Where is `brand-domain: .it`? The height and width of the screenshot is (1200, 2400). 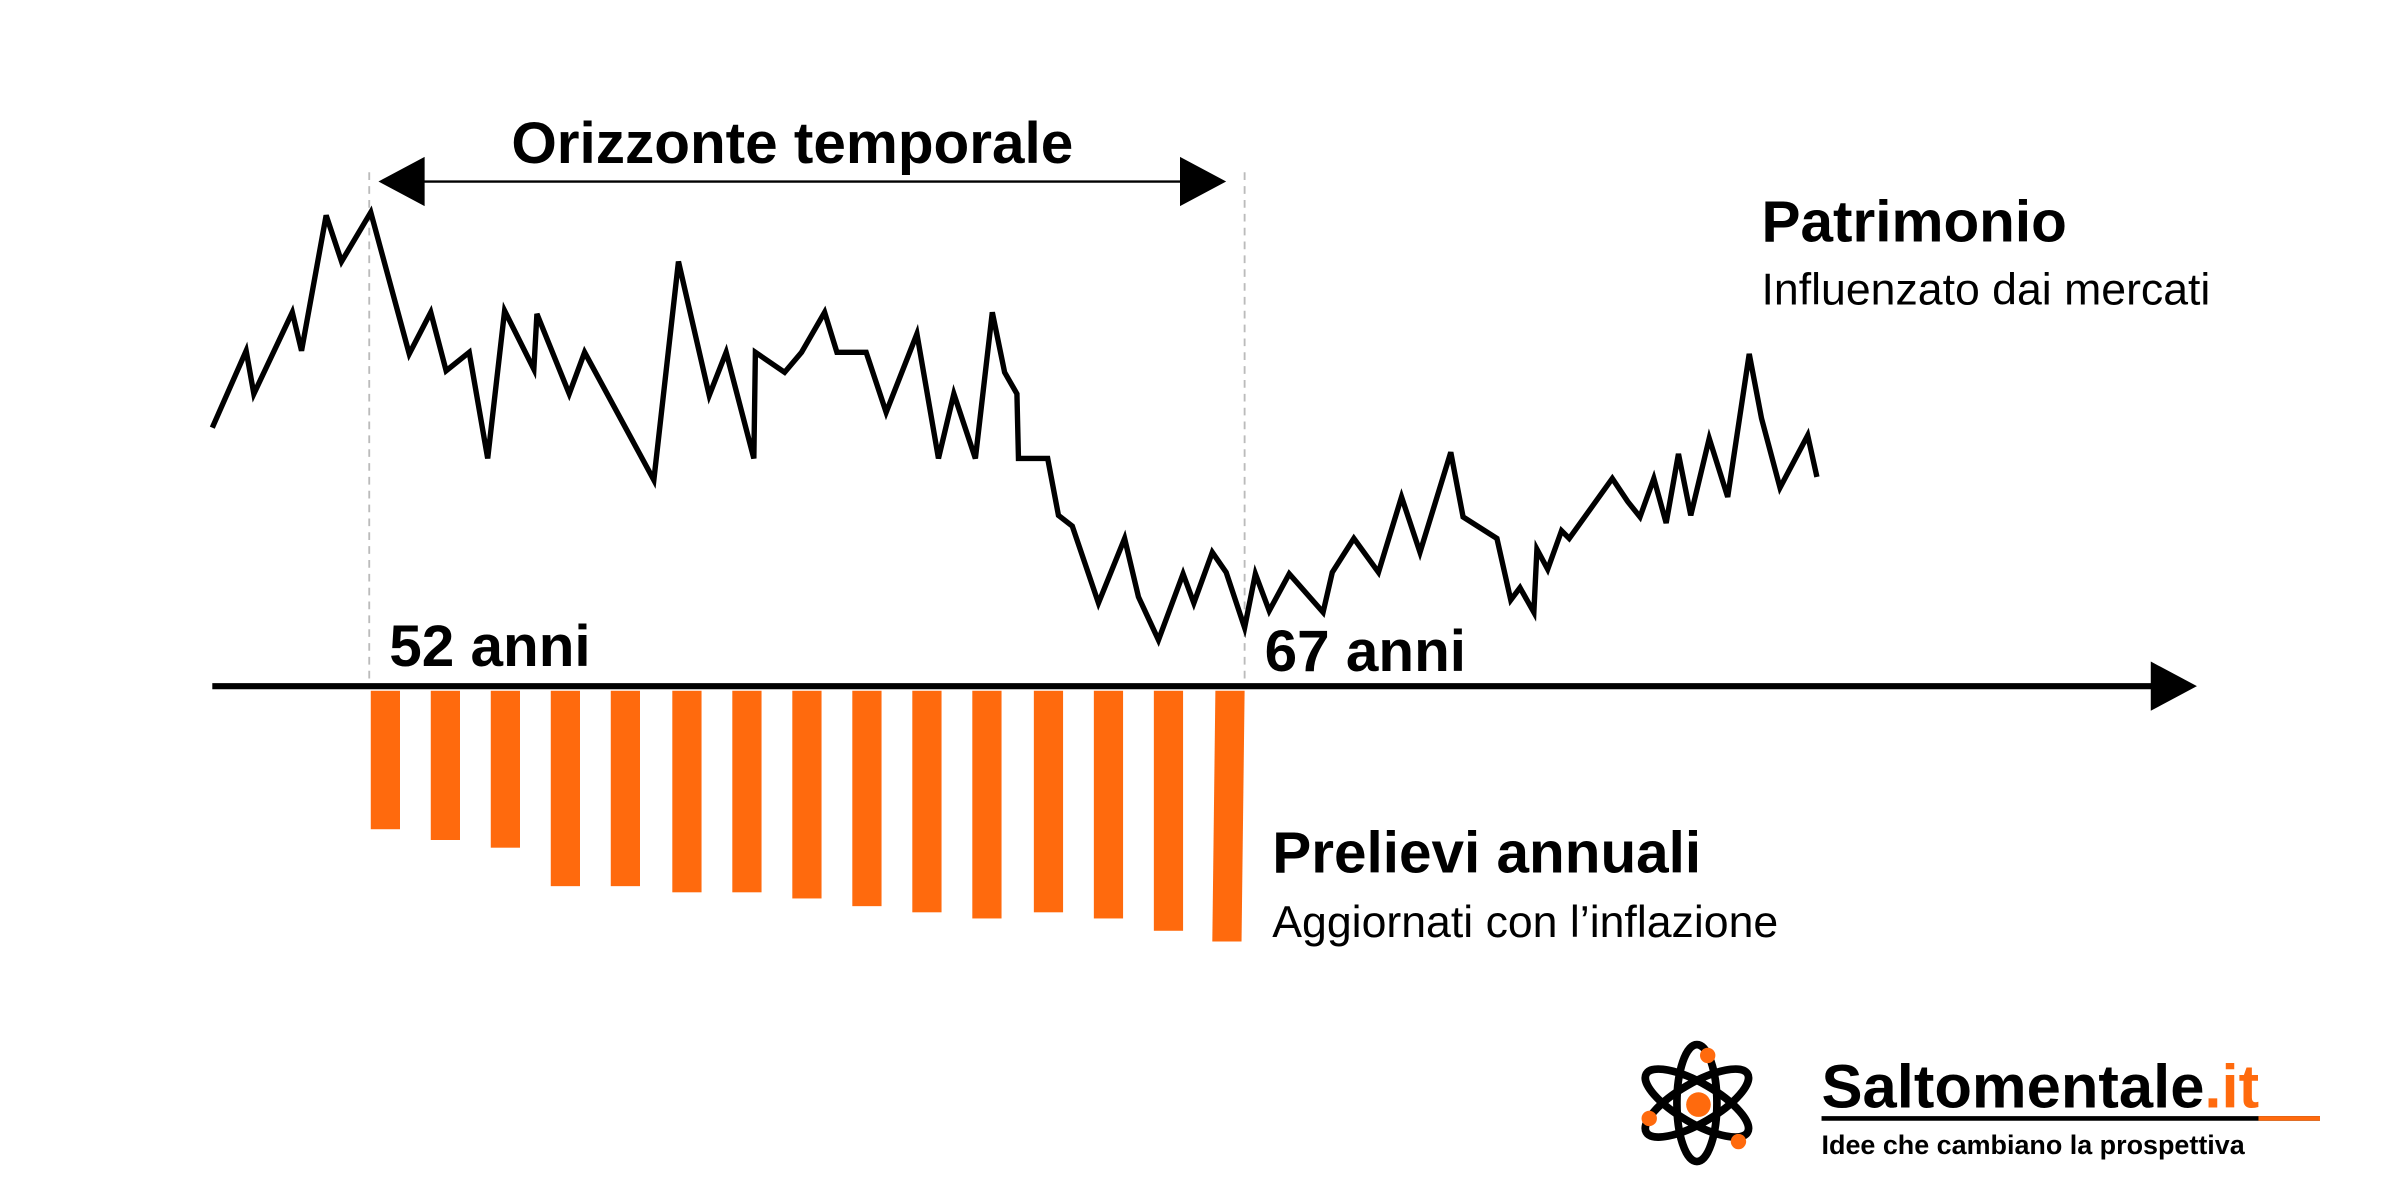 brand-domain: .it is located at coordinates (2231, 1087).